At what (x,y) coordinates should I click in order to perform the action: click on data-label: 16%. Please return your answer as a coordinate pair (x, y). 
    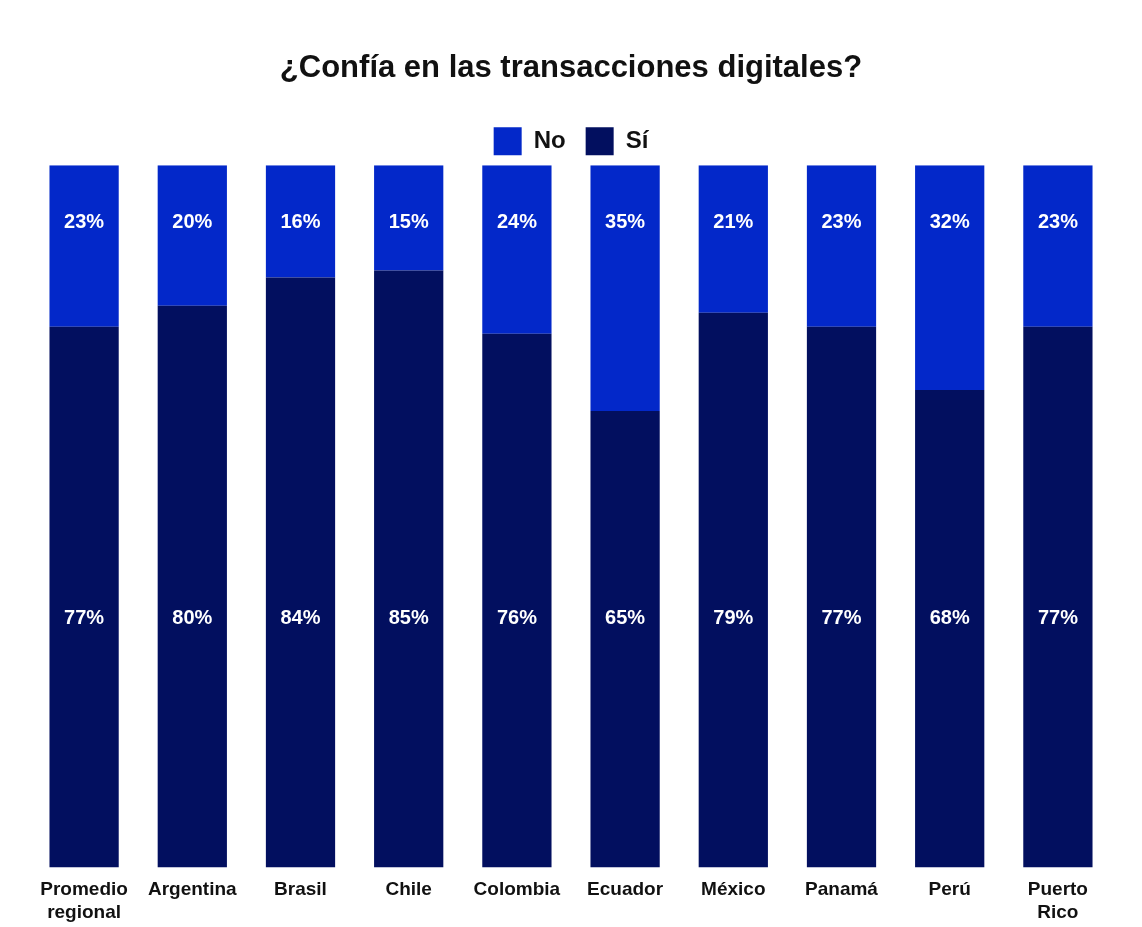
    Looking at the image, I should click on (300, 220).